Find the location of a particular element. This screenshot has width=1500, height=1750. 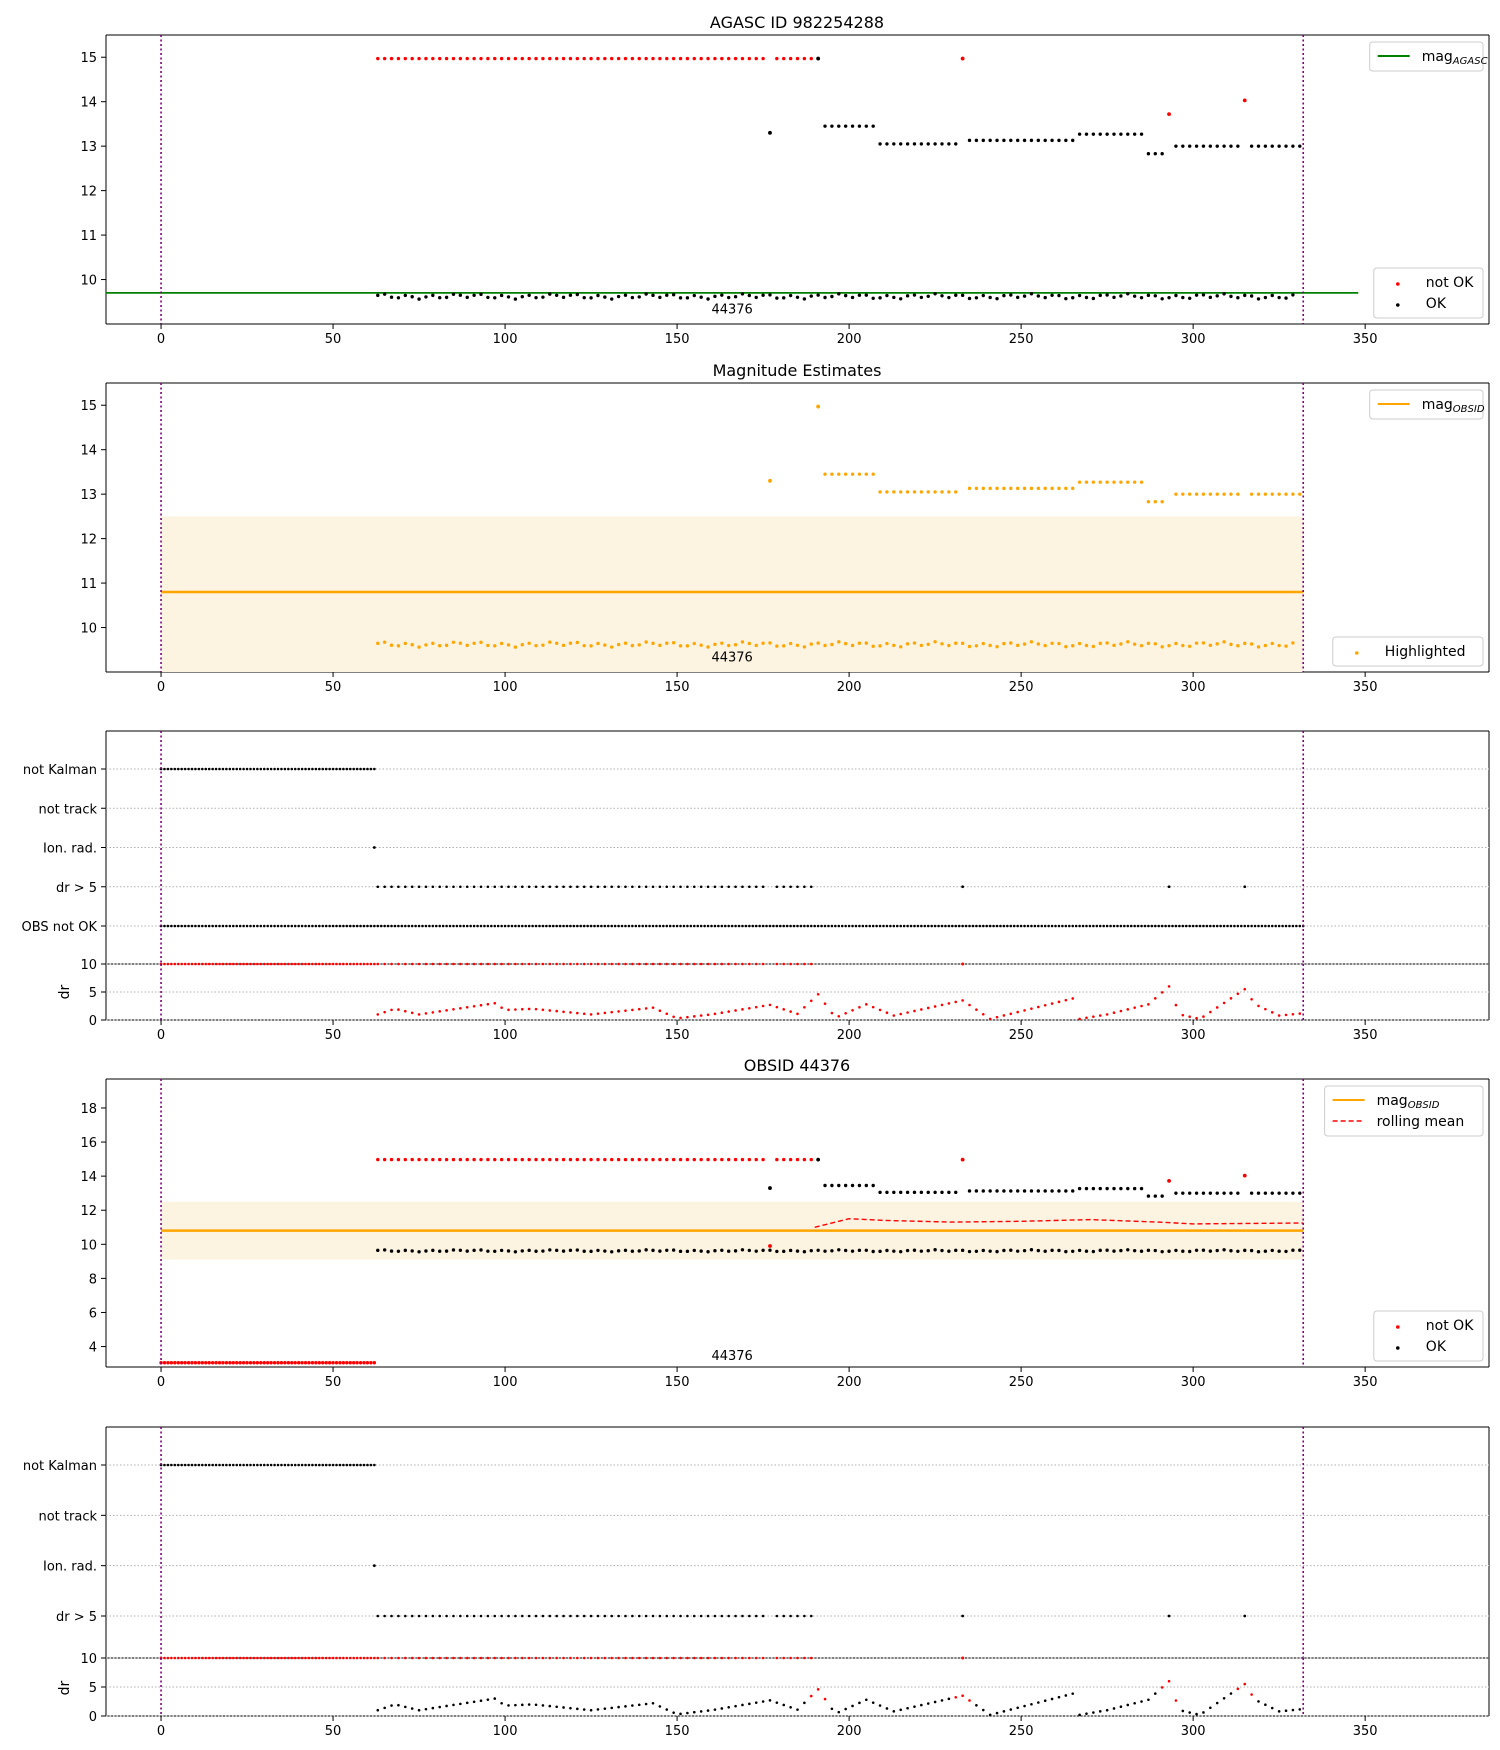

x-tick-label: 50 is located at coordinates (333, 1382).